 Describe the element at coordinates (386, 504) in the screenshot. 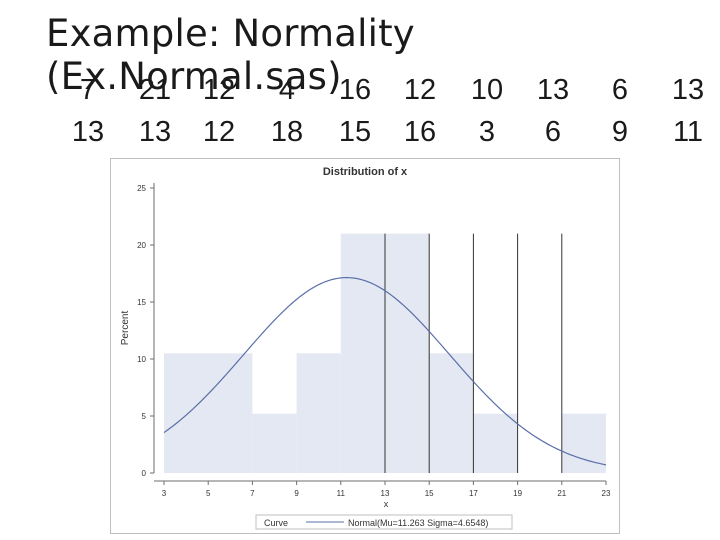

I see `x-axis-label: x` at that location.